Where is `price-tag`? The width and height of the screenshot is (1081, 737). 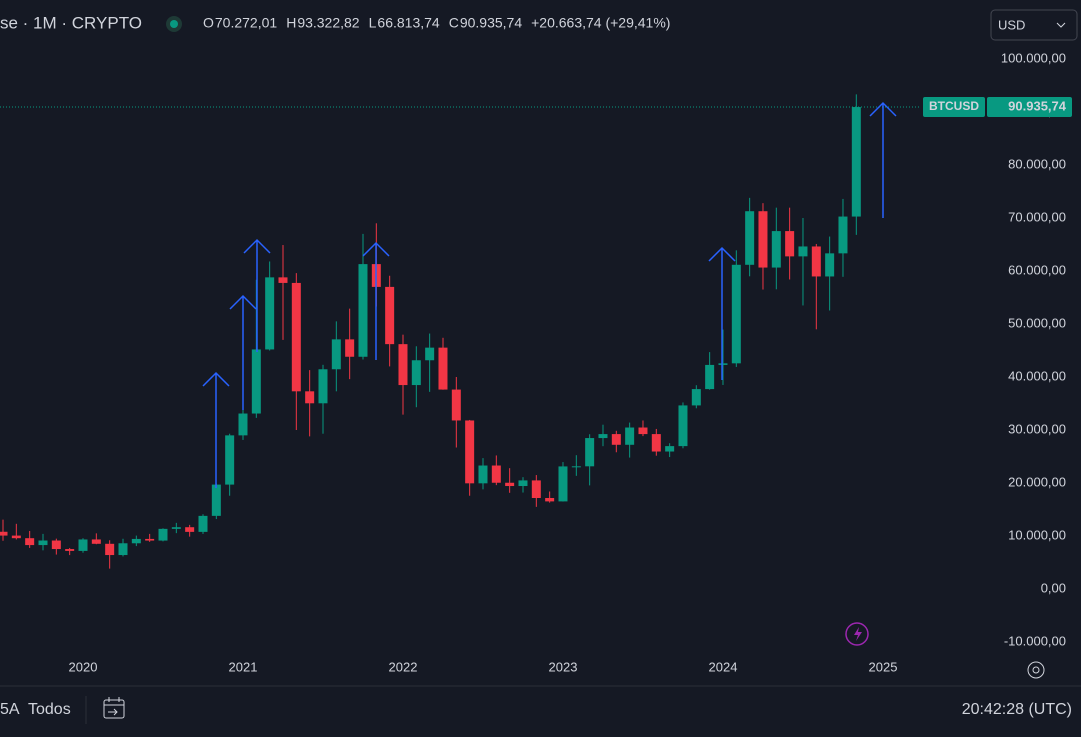 price-tag is located at coordinates (1029, 107).